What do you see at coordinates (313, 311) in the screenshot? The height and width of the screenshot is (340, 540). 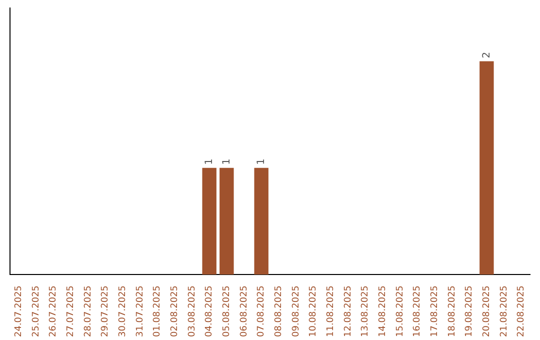 I see `x-tick-label: 10.08.2025` at bounding box center [313, 311].